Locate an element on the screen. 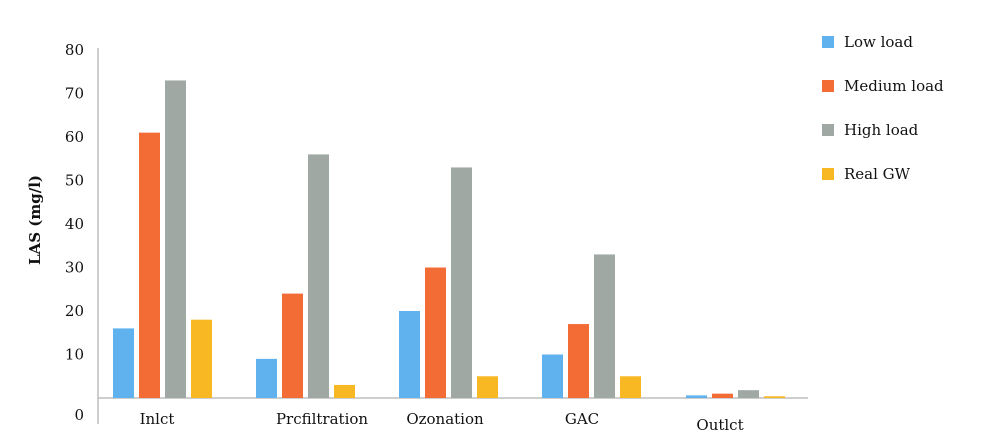  y-tick-label: 30 is located at coordinates (74, 268).